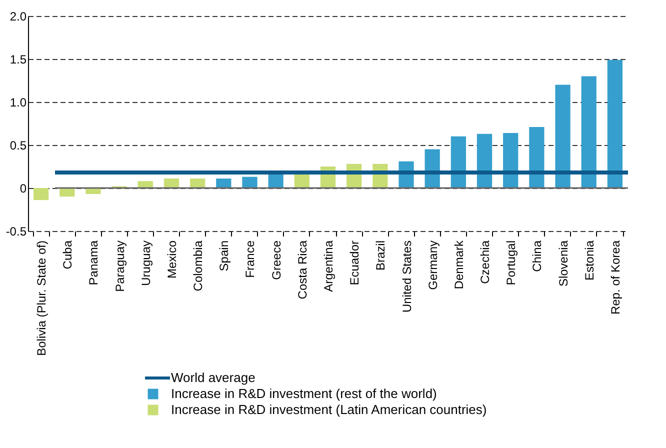 The height and width of the screenshot is (448, 666). I want to click on x-tick-label: France, so click(250, 259).